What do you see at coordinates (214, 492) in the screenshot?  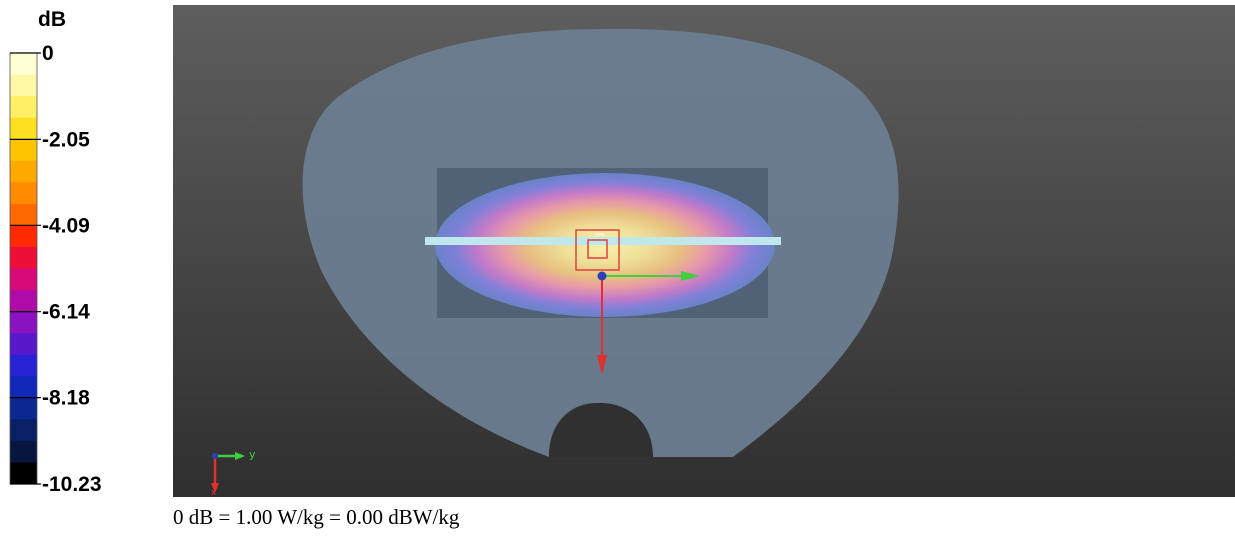 I see `triad-x-label: x` at bounding box center [214, 492].